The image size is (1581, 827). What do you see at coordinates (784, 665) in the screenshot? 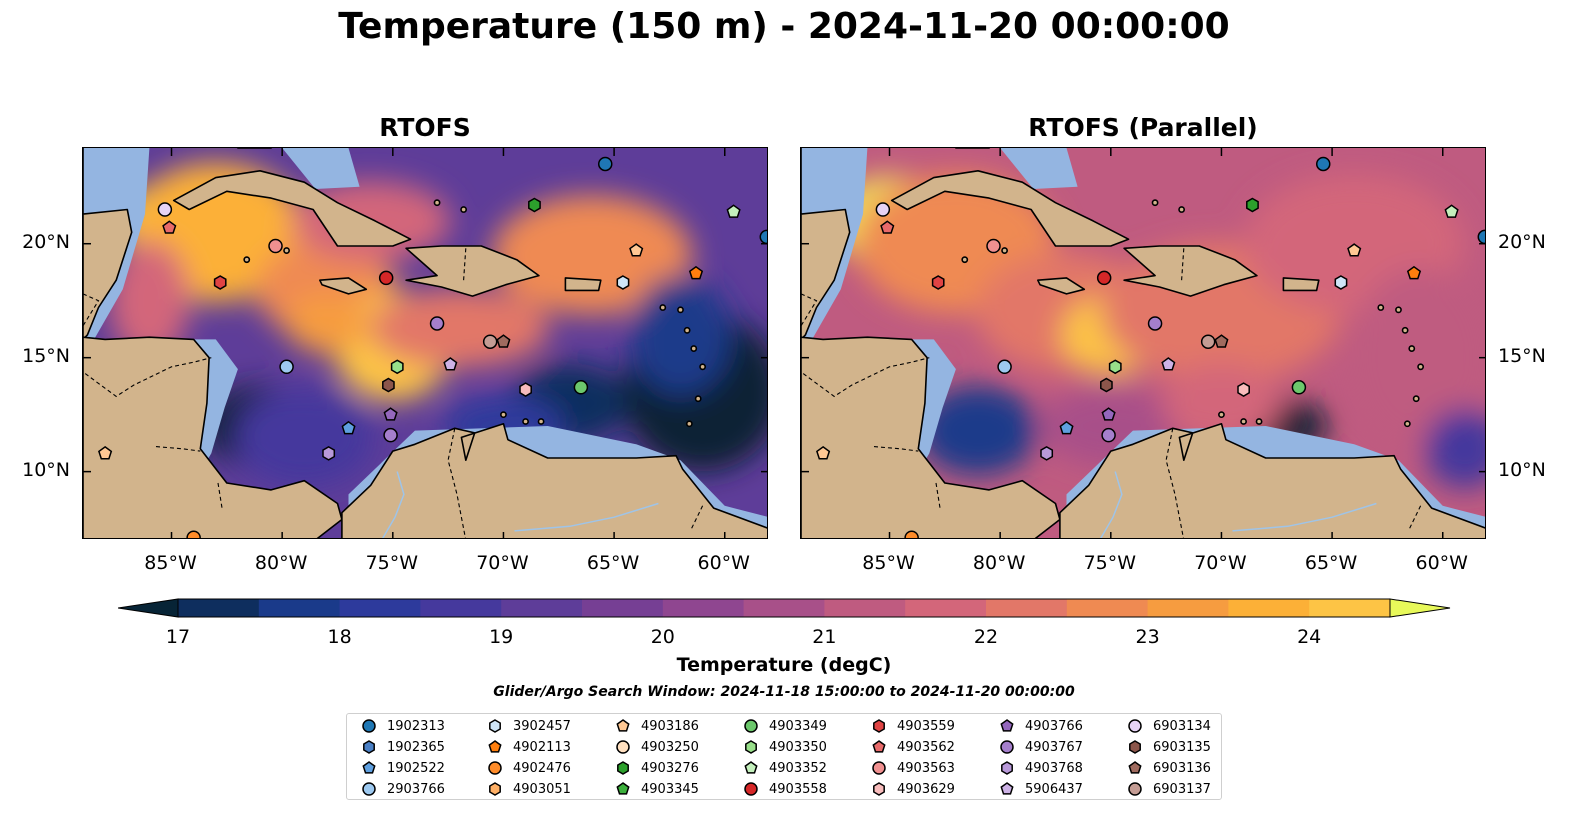
I see `colorbar-label: Temperature (degC)` at bounding box center [784, 665].